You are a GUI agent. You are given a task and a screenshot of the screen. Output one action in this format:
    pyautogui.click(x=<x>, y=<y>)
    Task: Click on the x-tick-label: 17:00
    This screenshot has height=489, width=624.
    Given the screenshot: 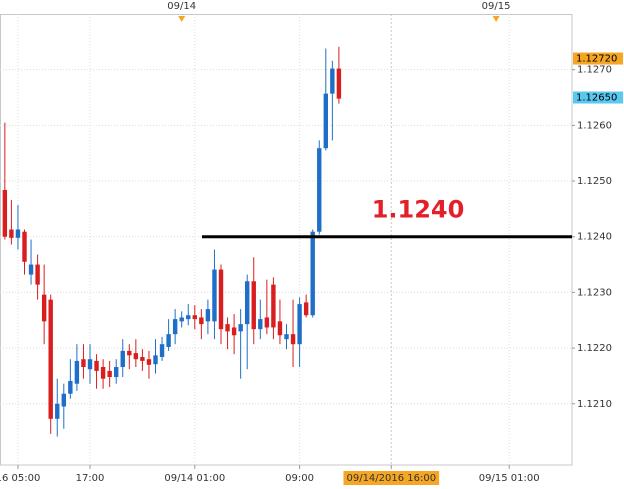 What is the action you would take?
    pyautogui.click(x=90, y=478)
    